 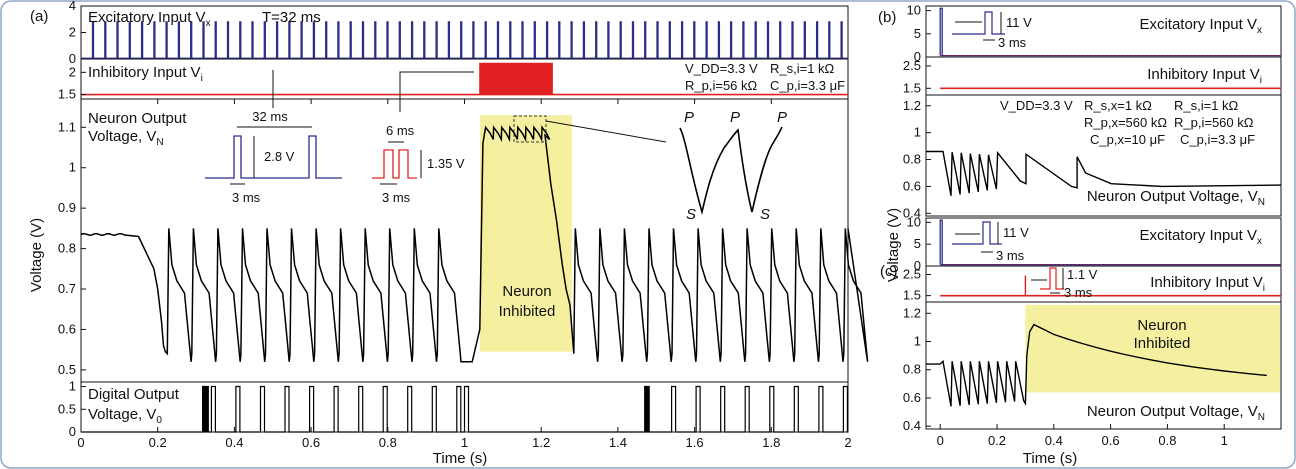 What do you see at coordinates (893, 245) in the screenshot?
I see `ylabel-bc: Voltage (V)` at bounding box center [893, 245].